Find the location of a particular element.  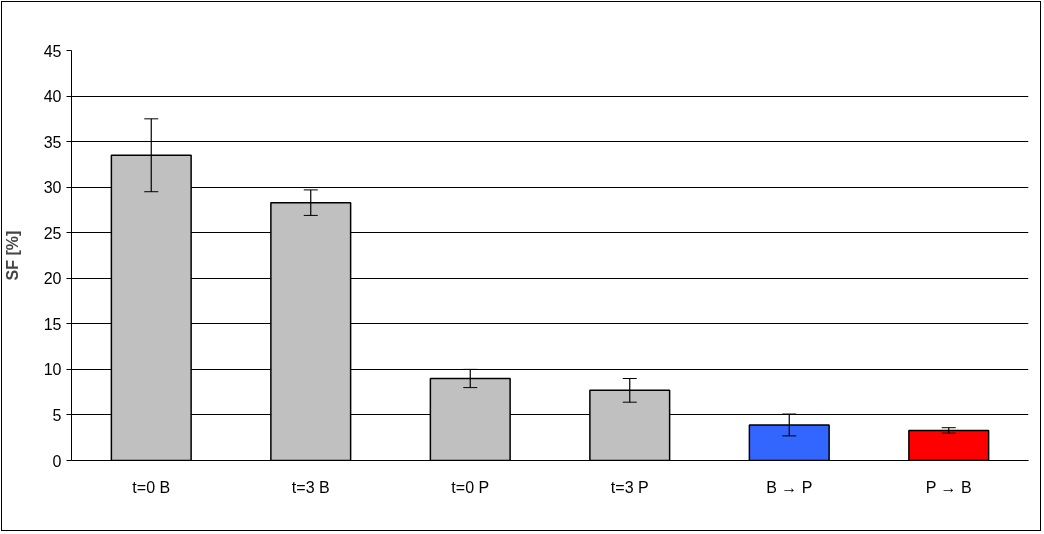

y-tick-label: 40 is located at coordinates (52, 97).